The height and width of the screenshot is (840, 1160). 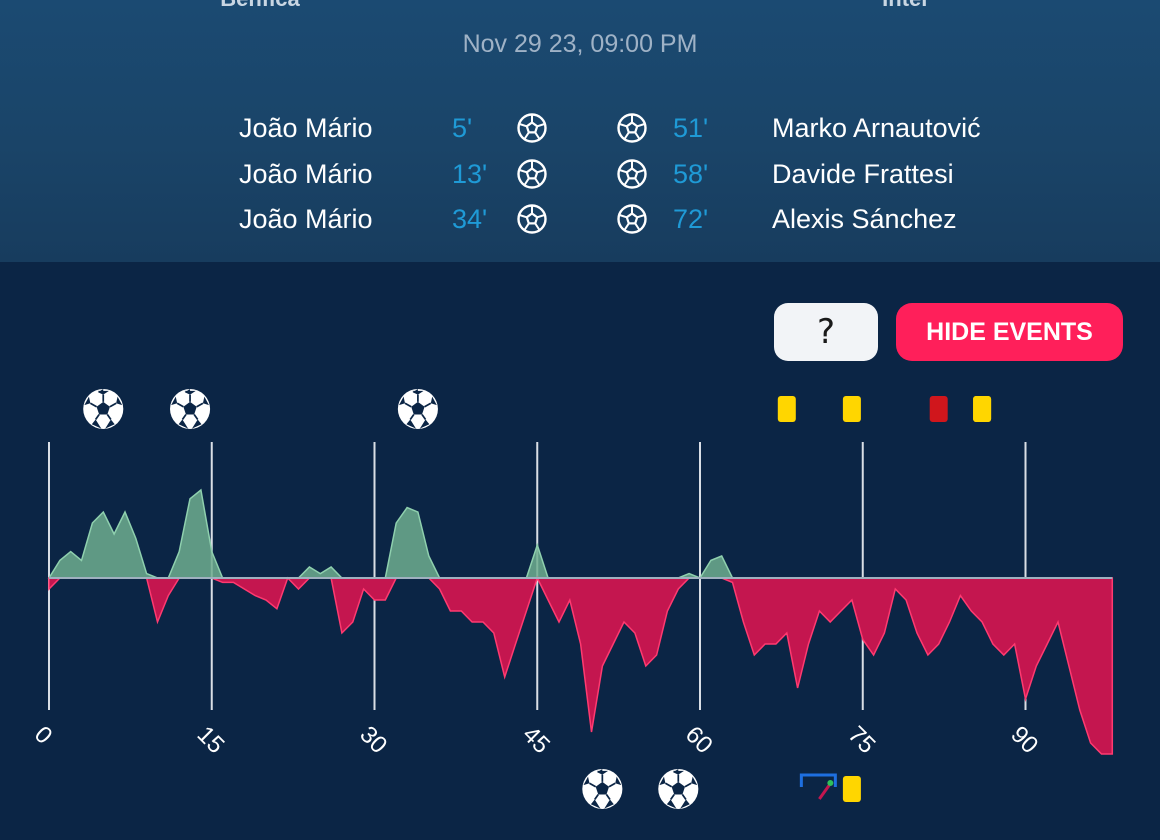 What do you see at coordinates (580, 174) in the screenshot?
I see `goal-row: João Mário 13' 58' Davide Frattesi` at bounding box center [580, 174].